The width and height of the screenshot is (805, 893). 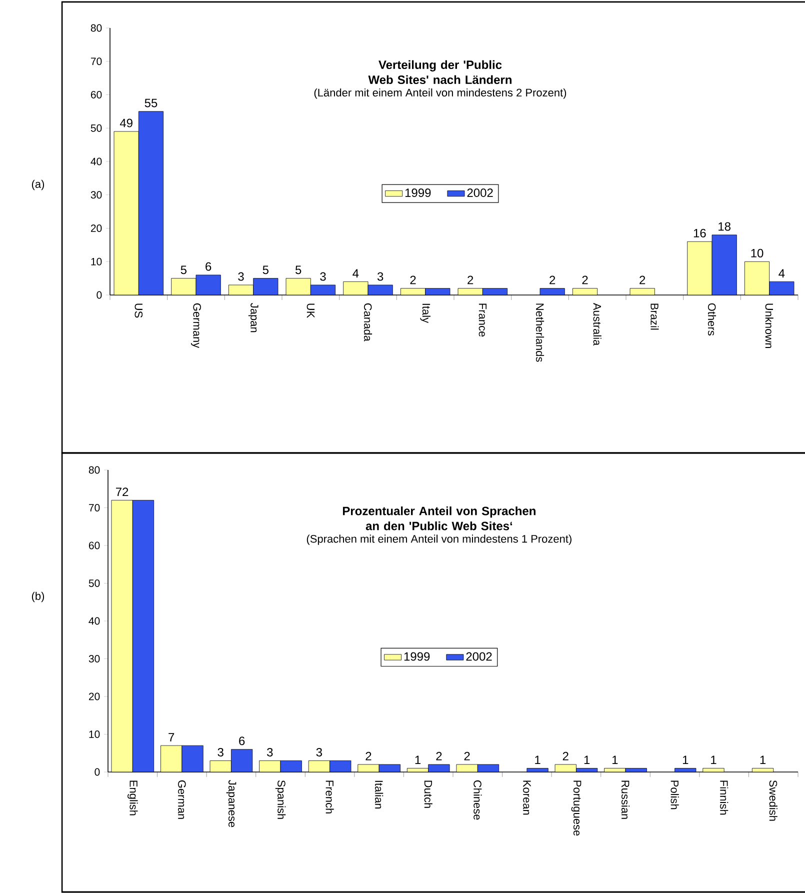 What do you see at coordinates (368, 322) in the screenshot?
I see `x-tick-label: Canada` at bounding box center [368, 322].